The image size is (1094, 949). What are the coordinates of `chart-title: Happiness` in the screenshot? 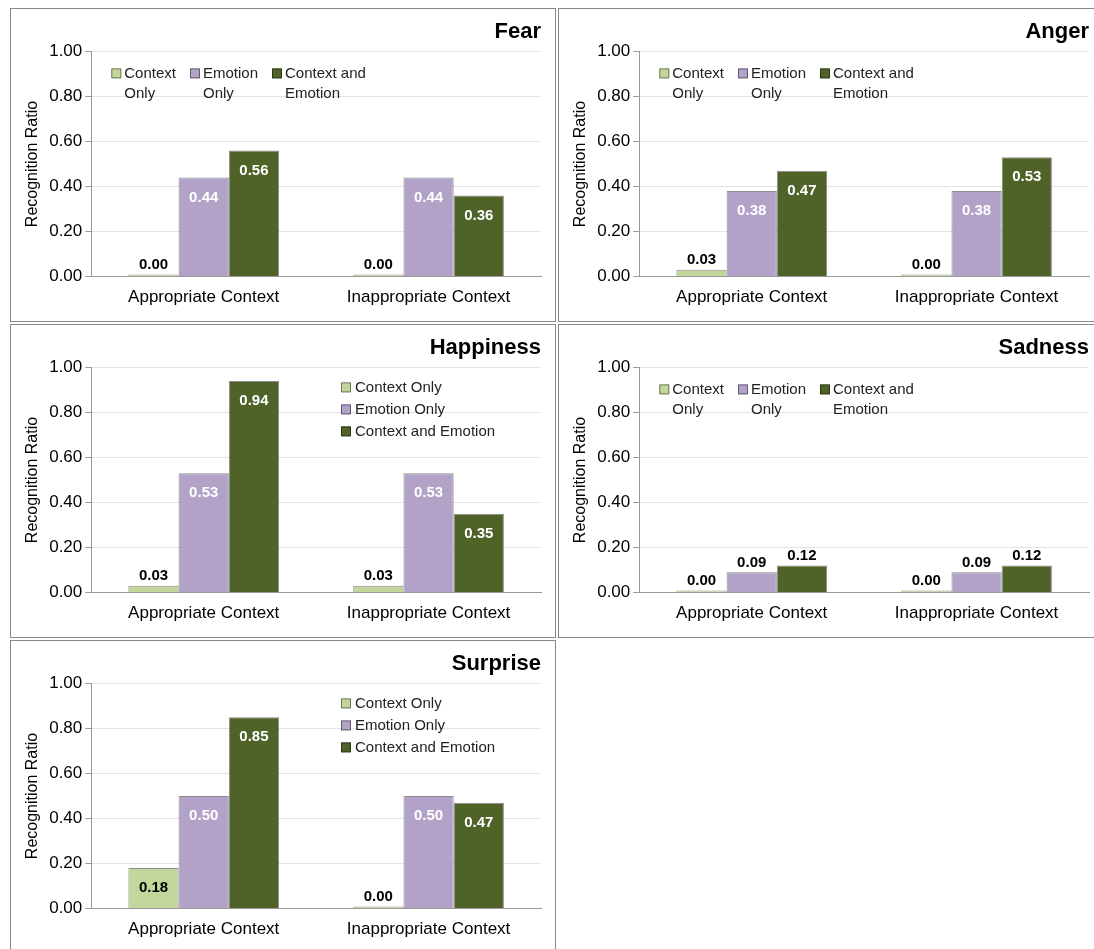 It's located at (485, 347).